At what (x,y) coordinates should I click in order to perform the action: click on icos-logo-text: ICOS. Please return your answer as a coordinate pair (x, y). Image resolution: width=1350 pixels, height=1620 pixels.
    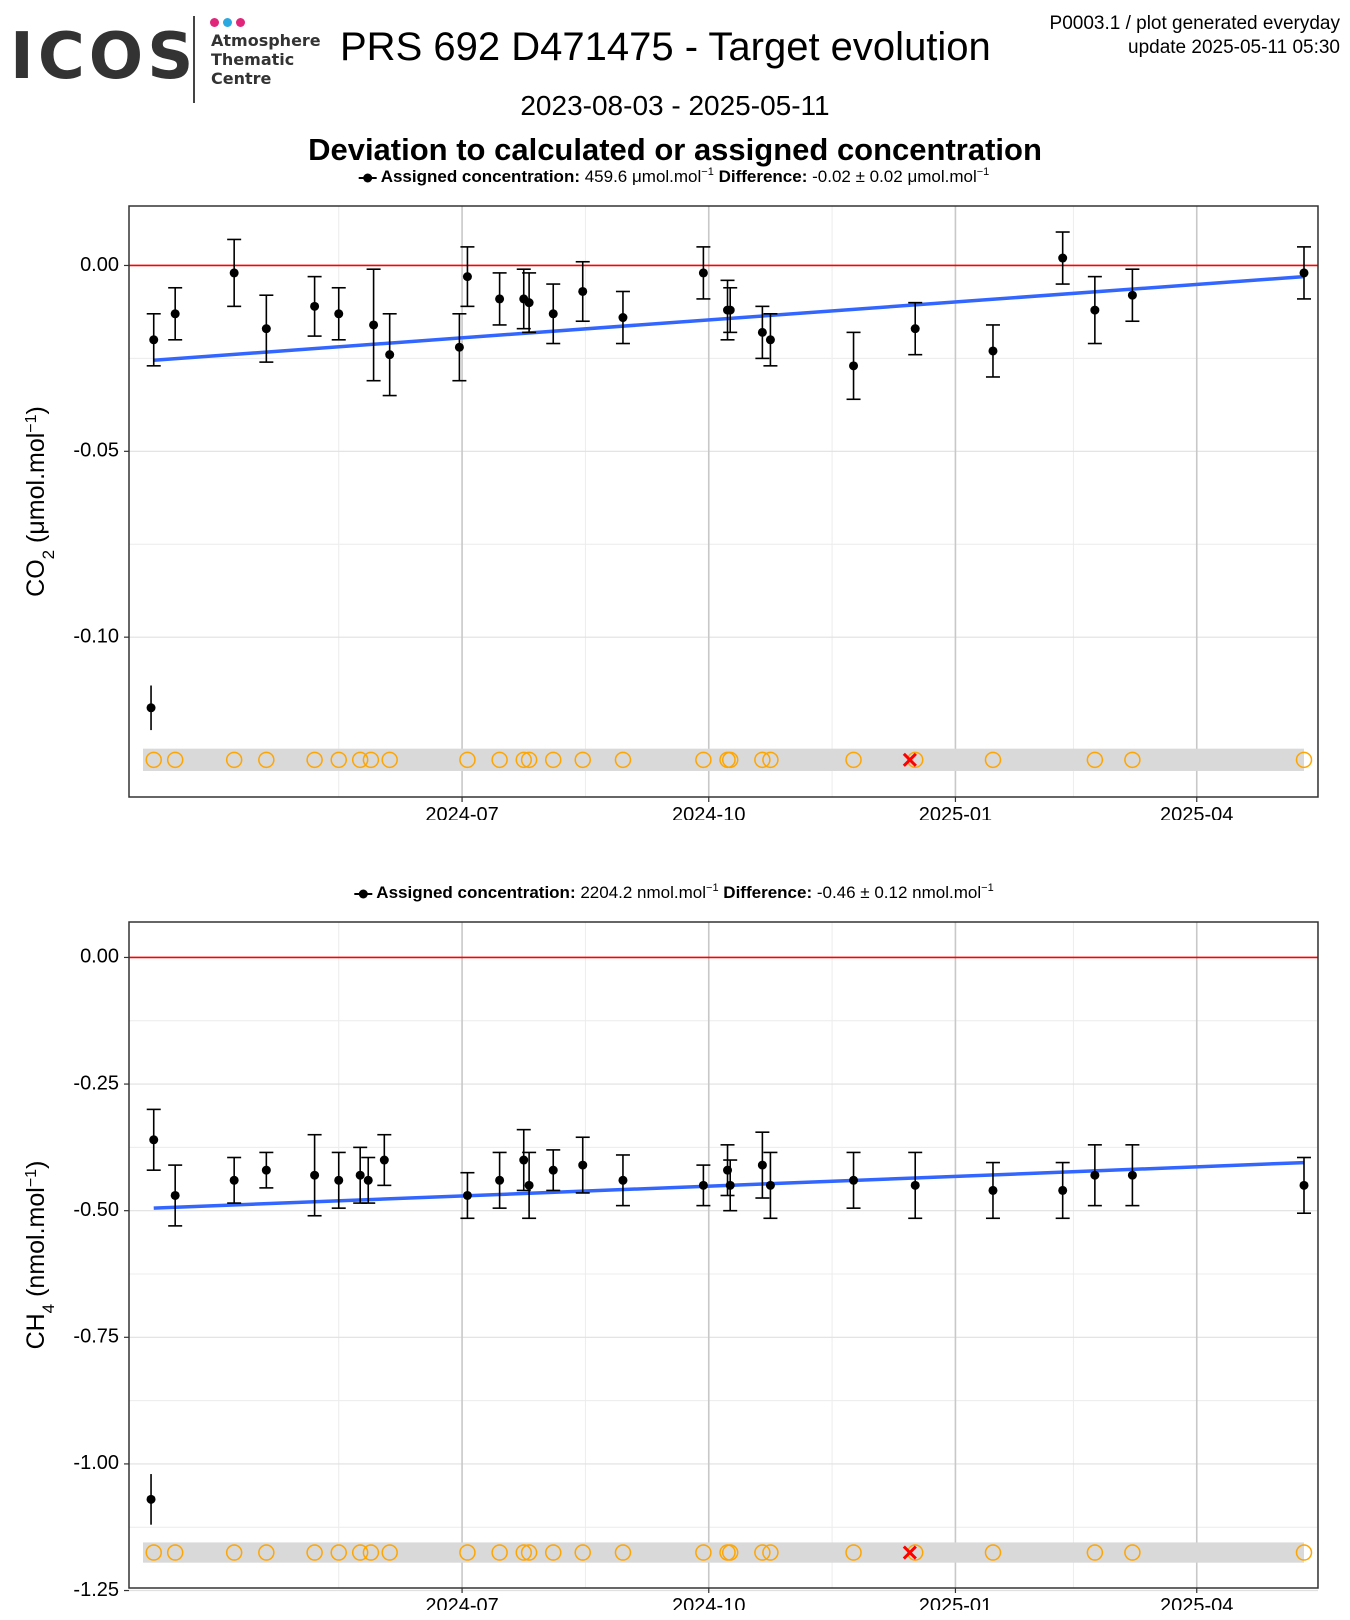
    Looking at the image, I should click on (104, 57).